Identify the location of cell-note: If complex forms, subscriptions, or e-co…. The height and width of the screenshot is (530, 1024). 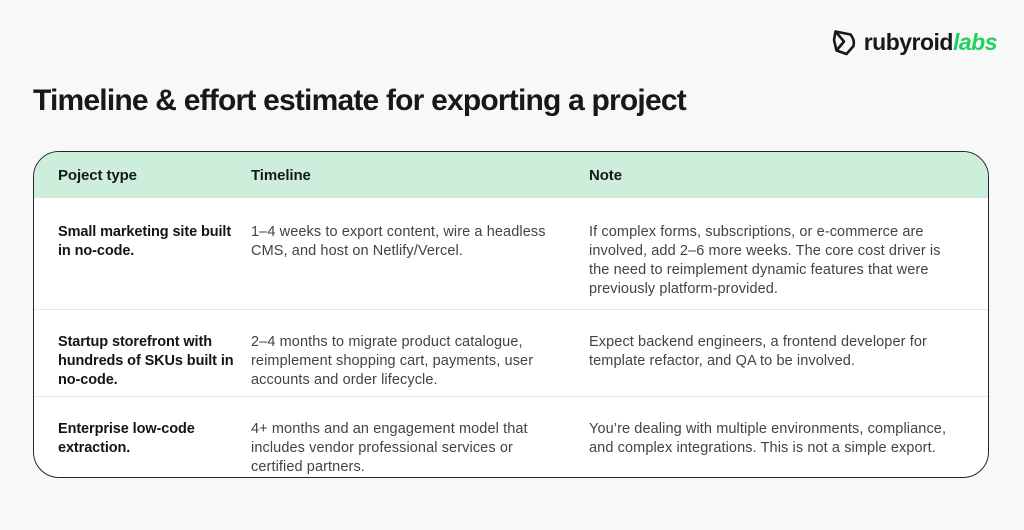
(765, 260).